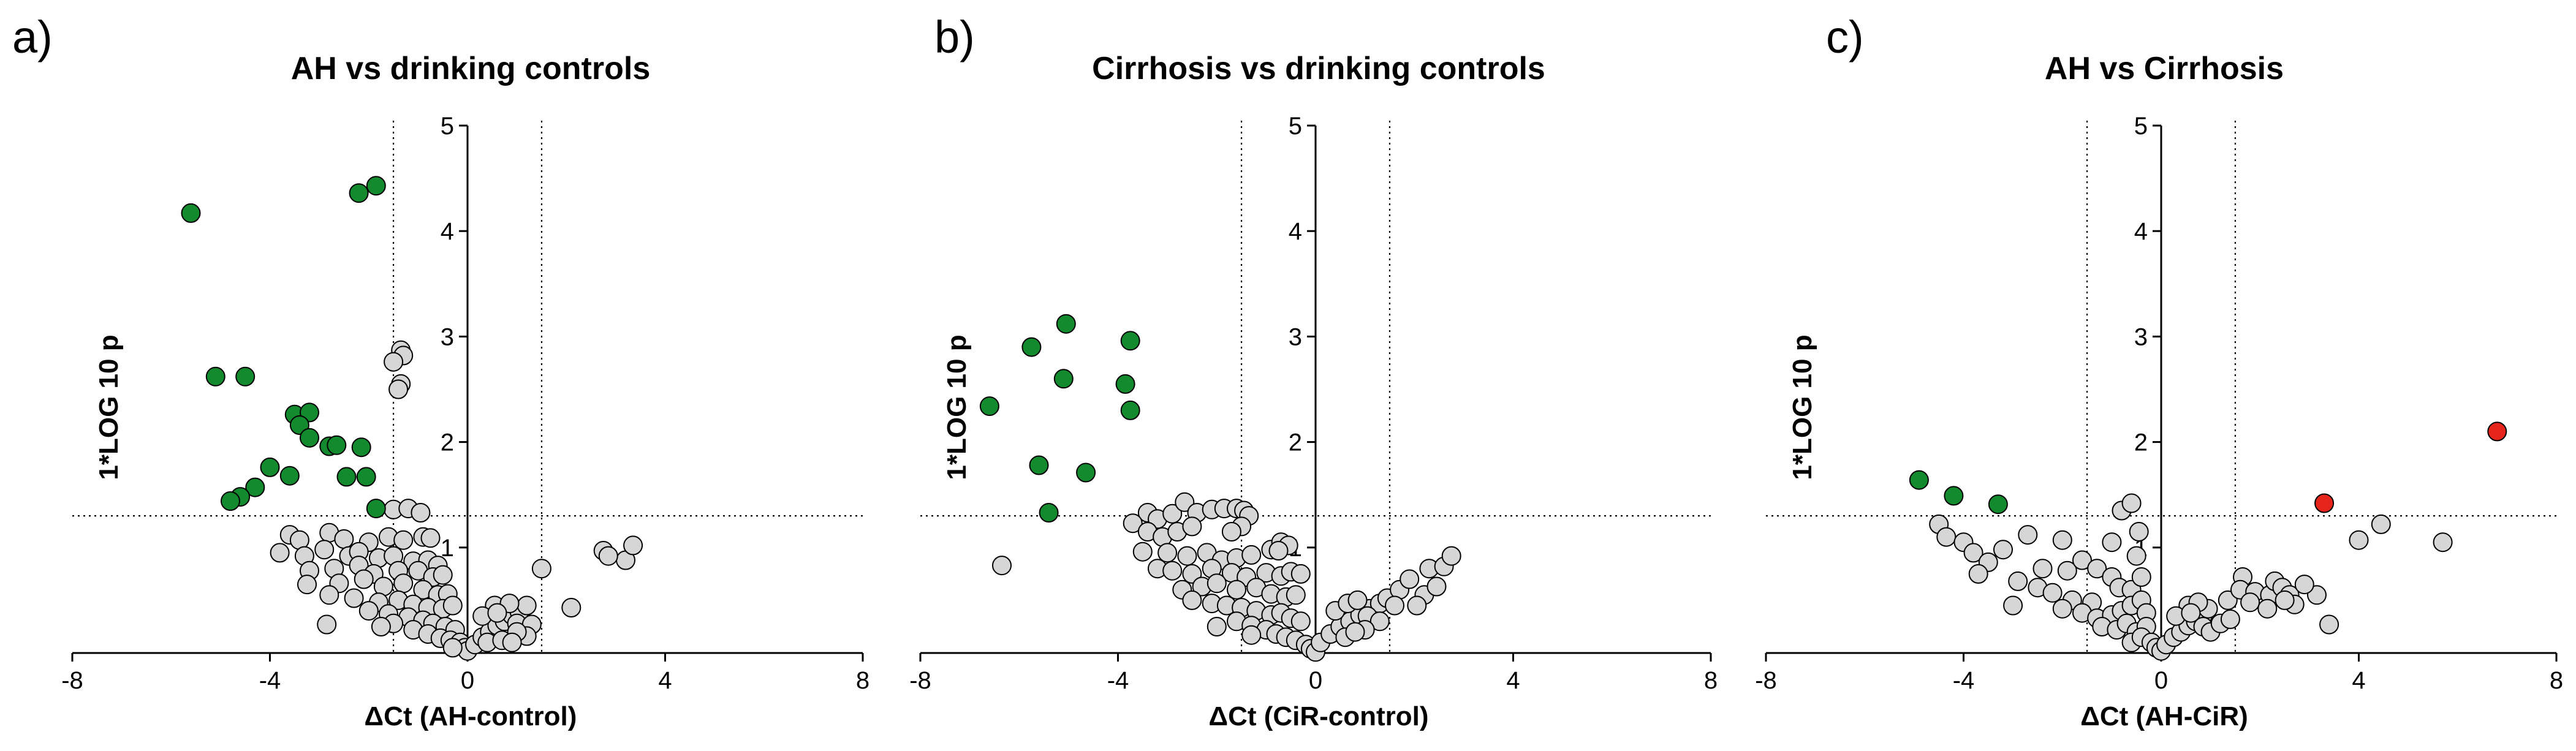  I want to click on panel-b-title: Cirrhosis vs drinking controls, so click(1318, 68).